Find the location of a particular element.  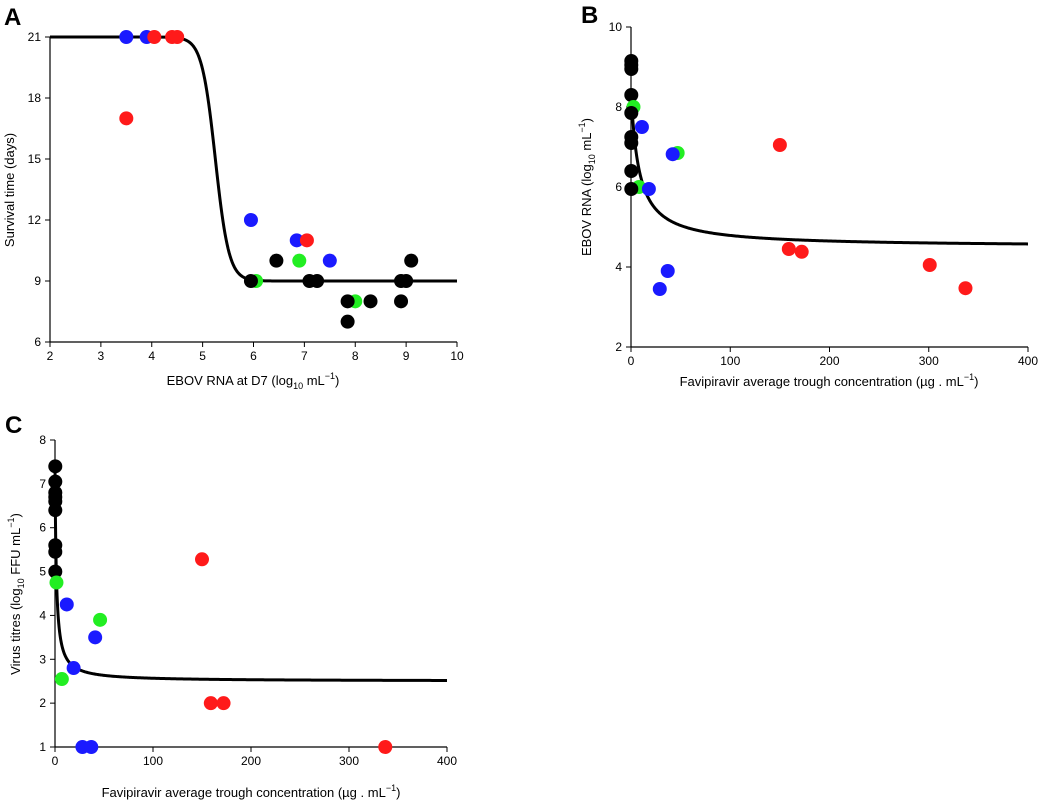

panel-c-x-tick-label: 200 is located at coordinates (251, 761).